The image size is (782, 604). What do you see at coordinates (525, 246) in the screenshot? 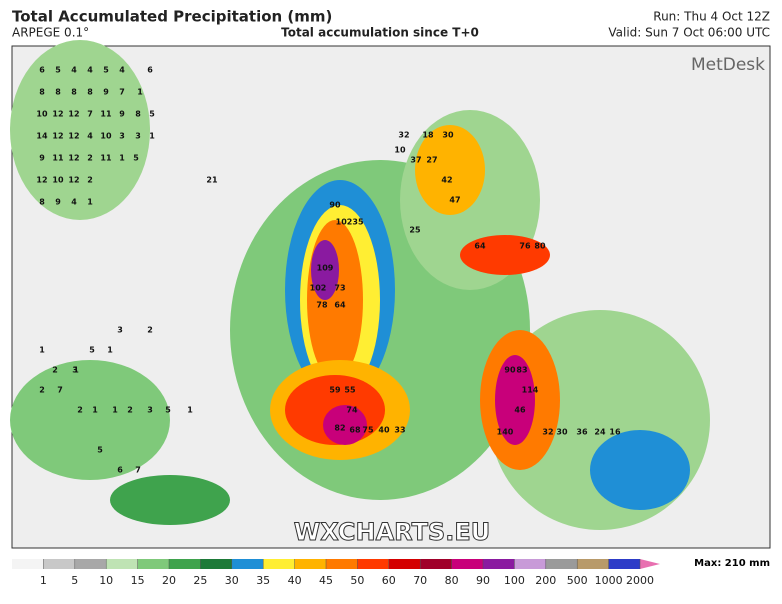
I see `map-value-label: 76` at bounding box center [525, 246].